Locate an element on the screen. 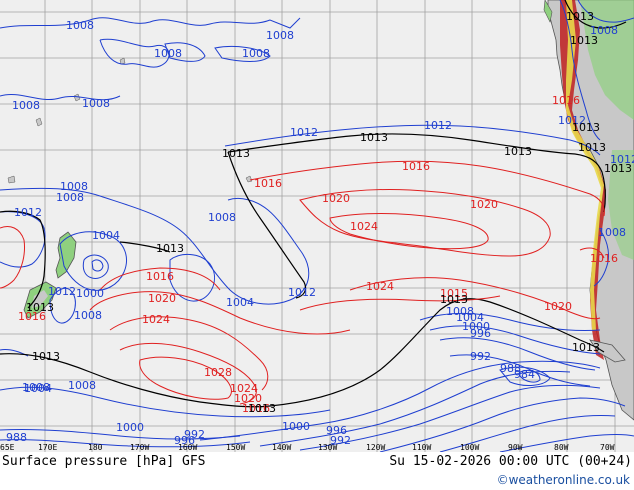 Image resolution: width=634 pixels, height=490 pixels. isobar-label: 984 is located at coordinates (524, 374).